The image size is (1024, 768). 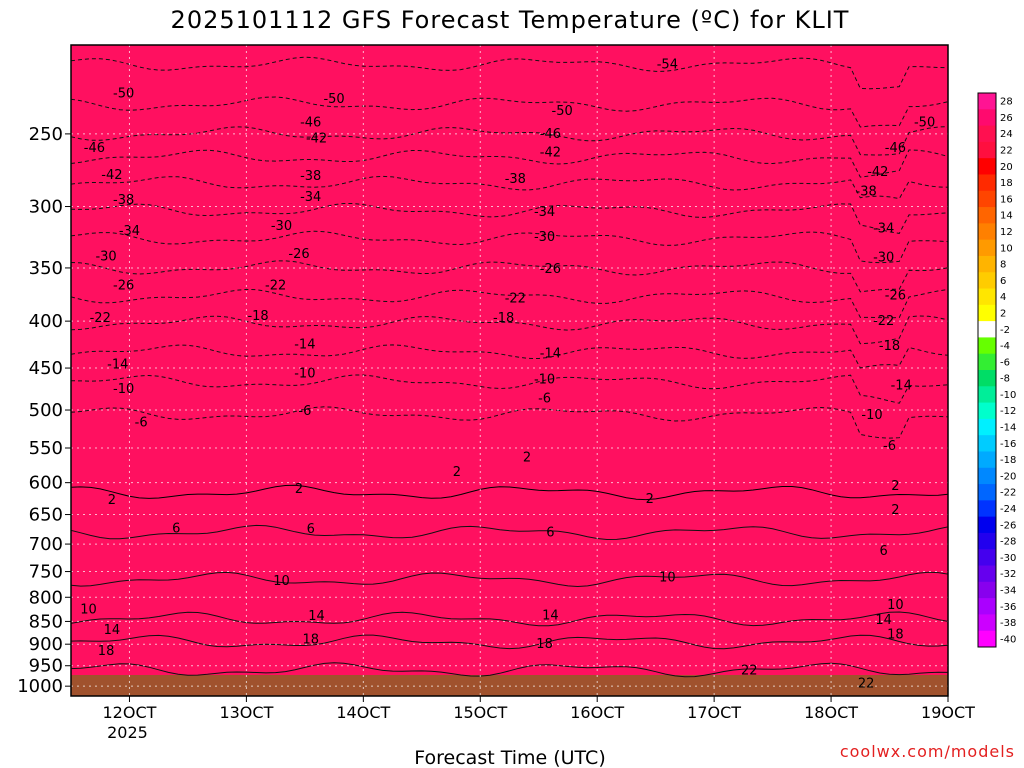 What do you see at coordinates (46, 572) in the screenshot?
I see `y-tick-label: 750` at bounding box center [46, 572].